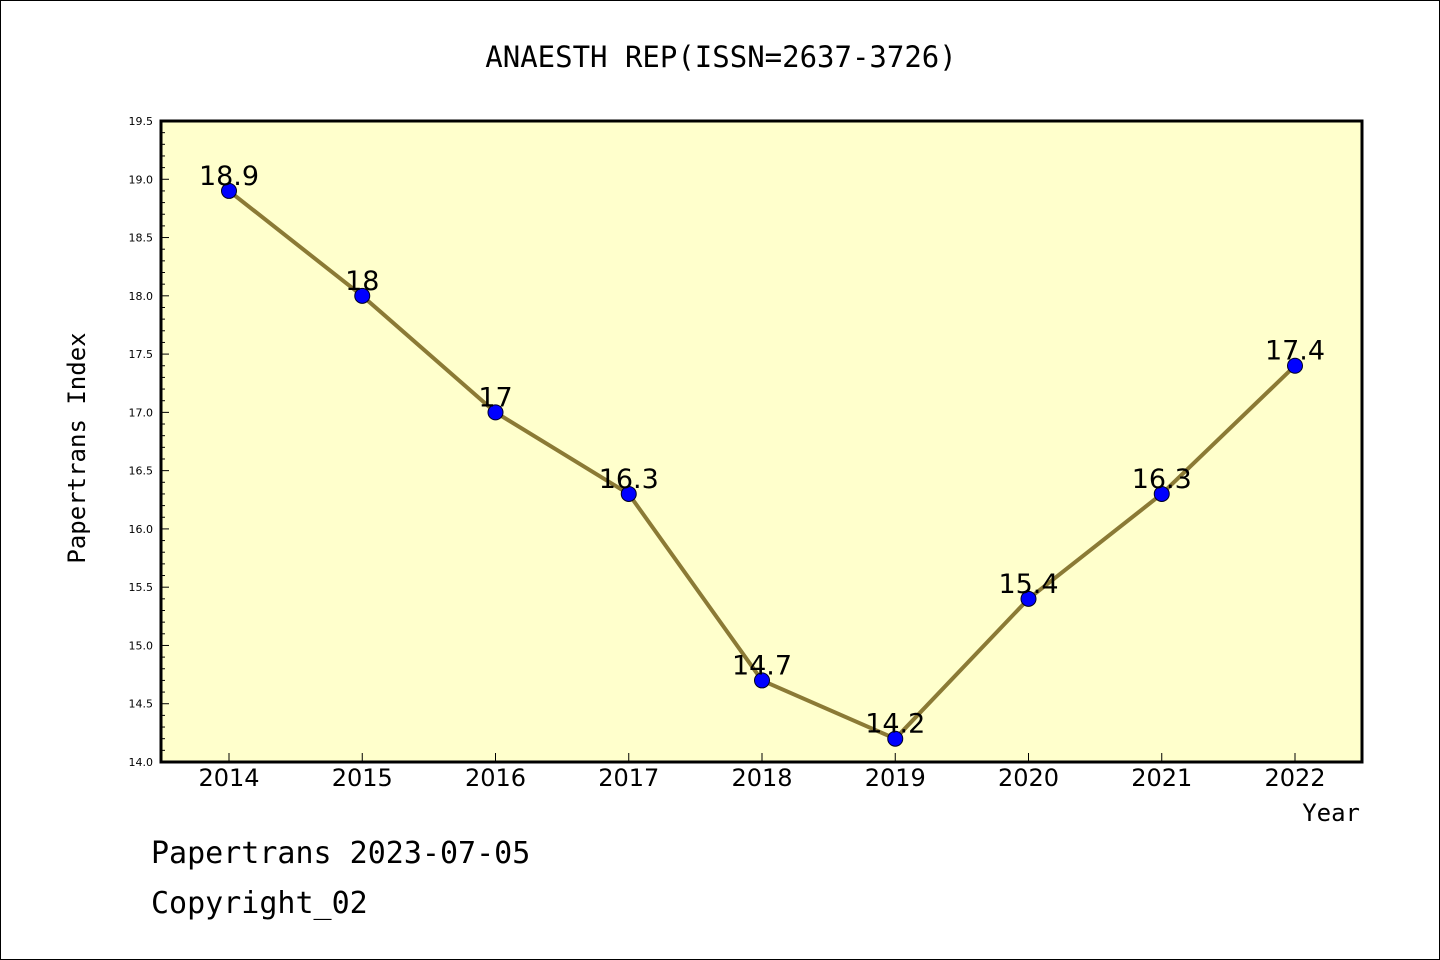 The image size is (1440, 960). What do you see at coordinates (141, 645) in the screenshot?
I see `y-tick-label: 15.0` at bounding box center [141, 645].